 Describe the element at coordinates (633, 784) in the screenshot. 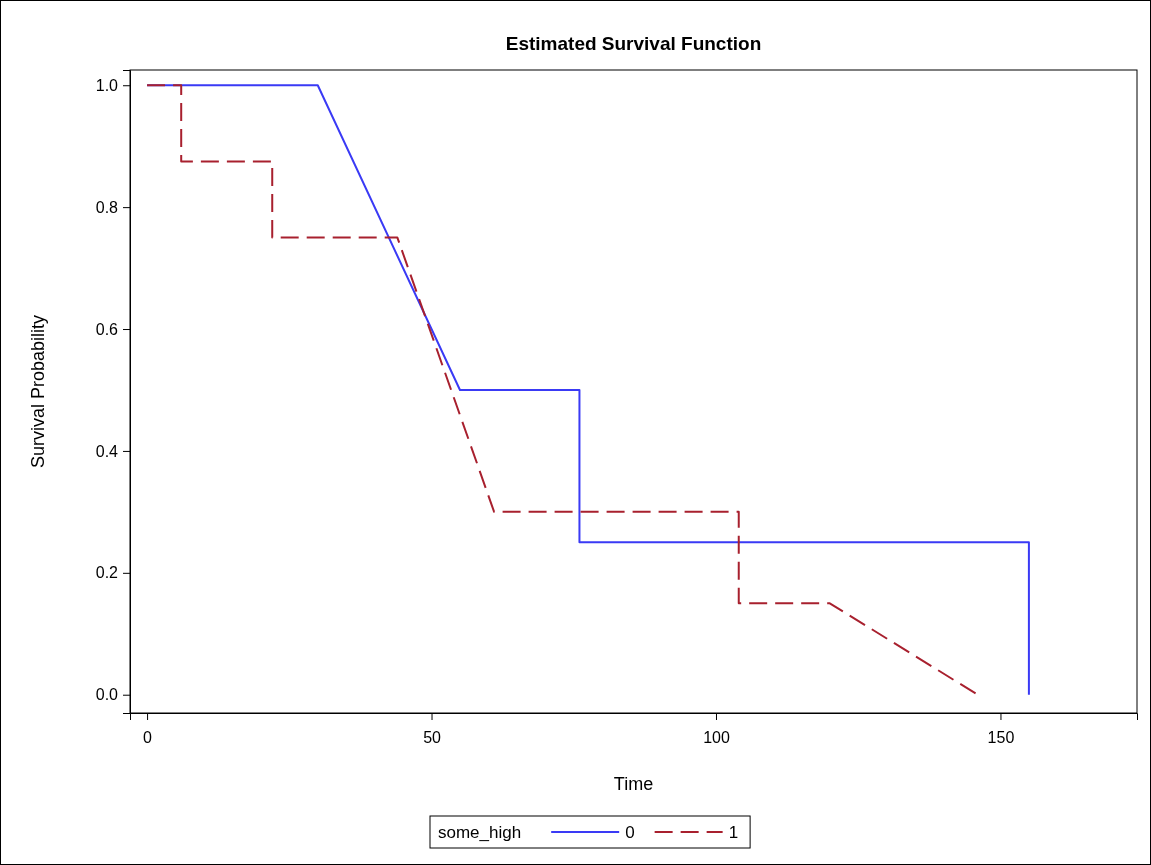

I see `x-axis-title: Time` at that location.